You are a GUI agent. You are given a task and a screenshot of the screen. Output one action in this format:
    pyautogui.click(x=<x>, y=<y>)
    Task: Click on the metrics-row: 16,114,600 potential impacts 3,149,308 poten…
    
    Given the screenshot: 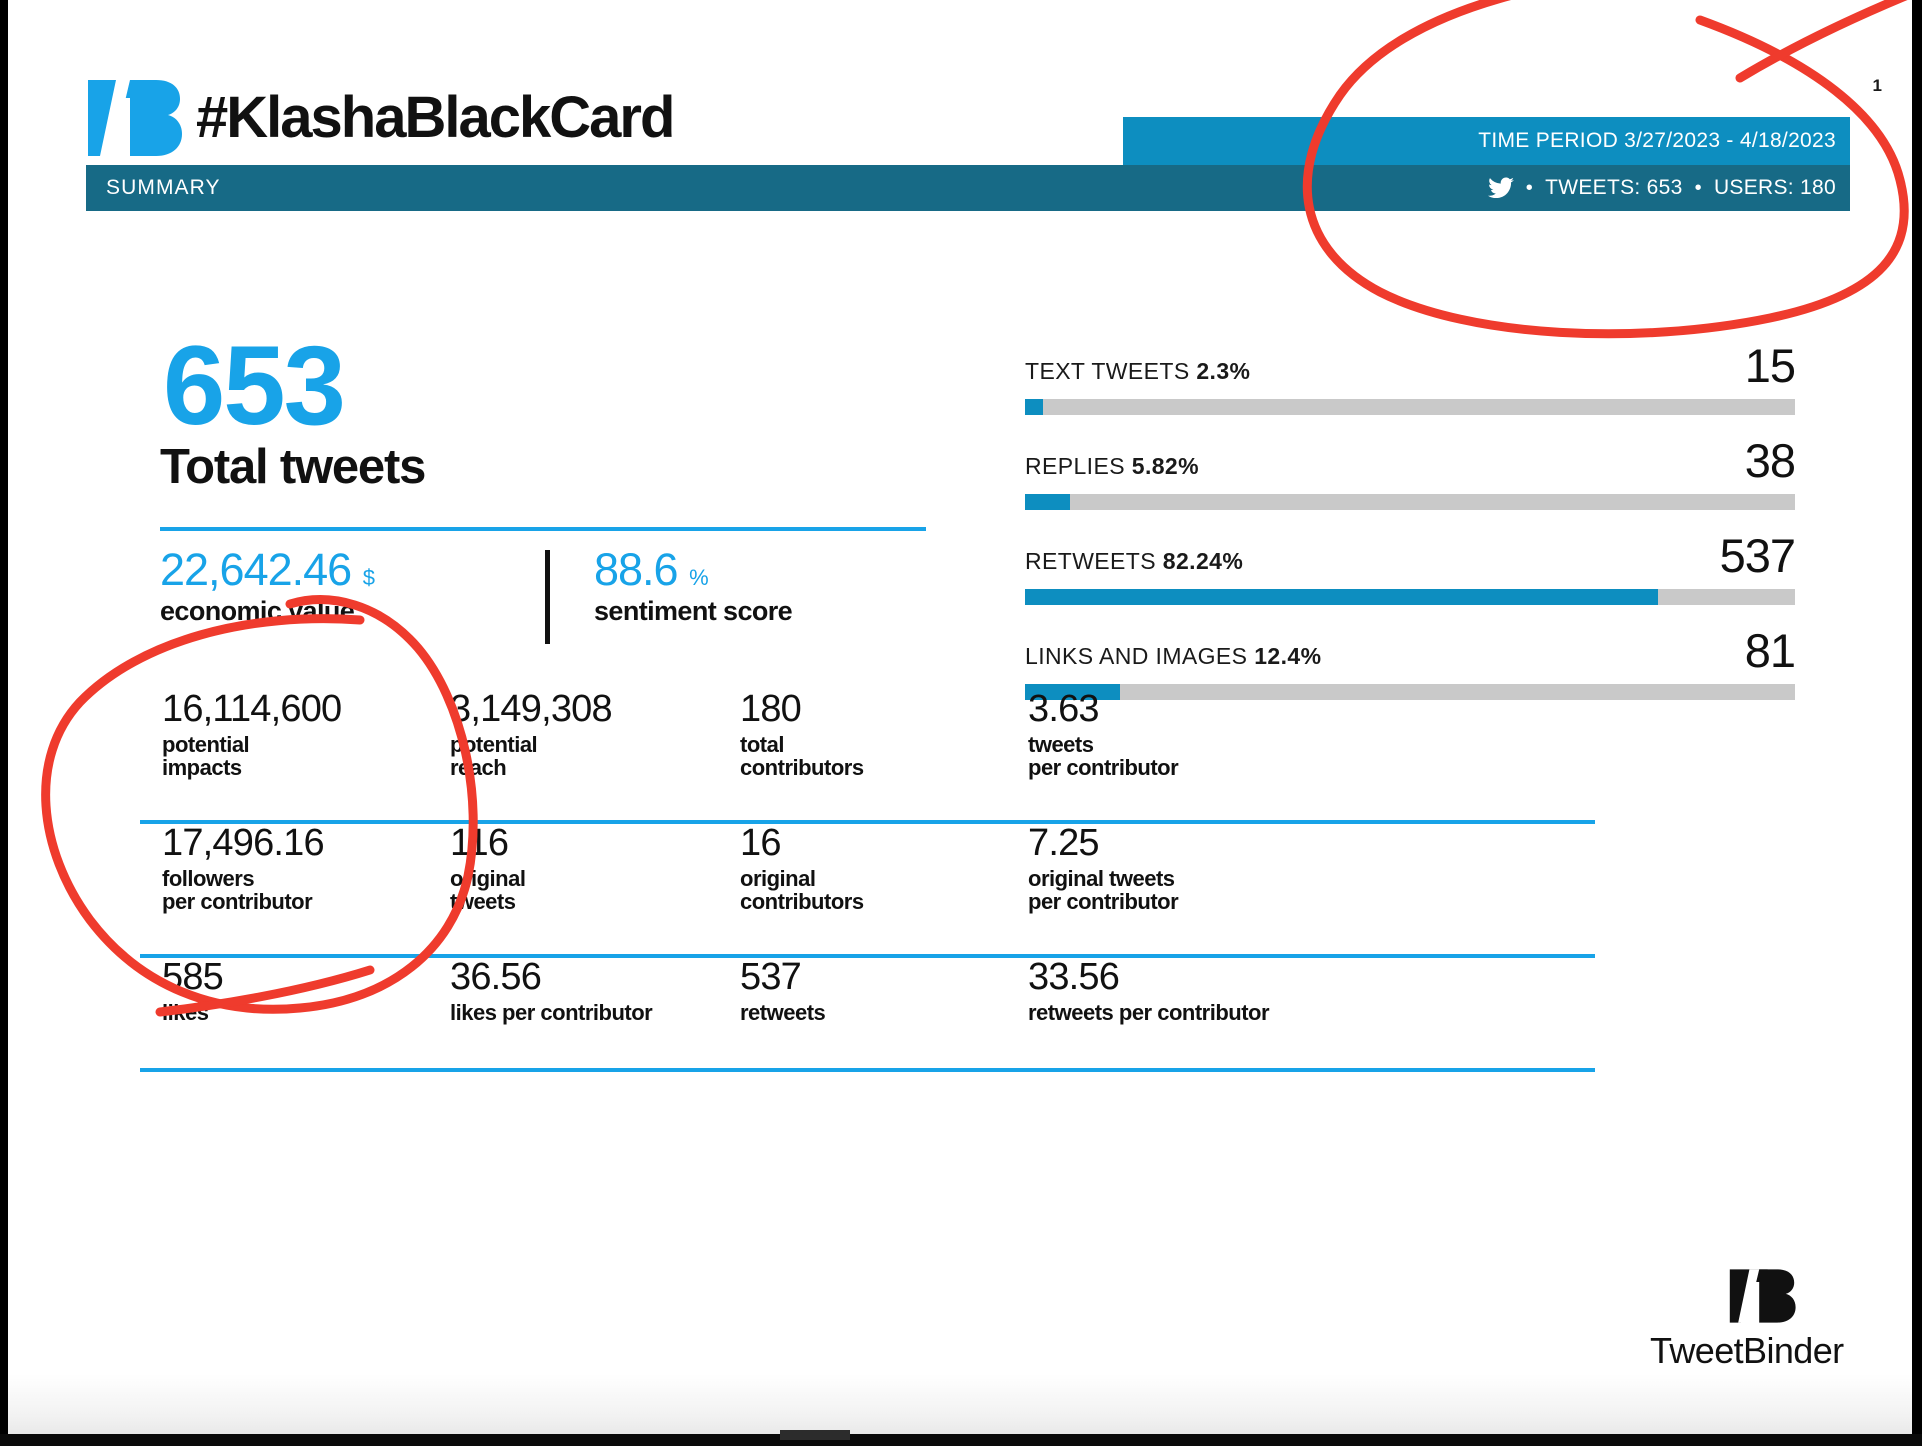 What is the action you would take?
    pyautogui.click(x=867, y=754)
    